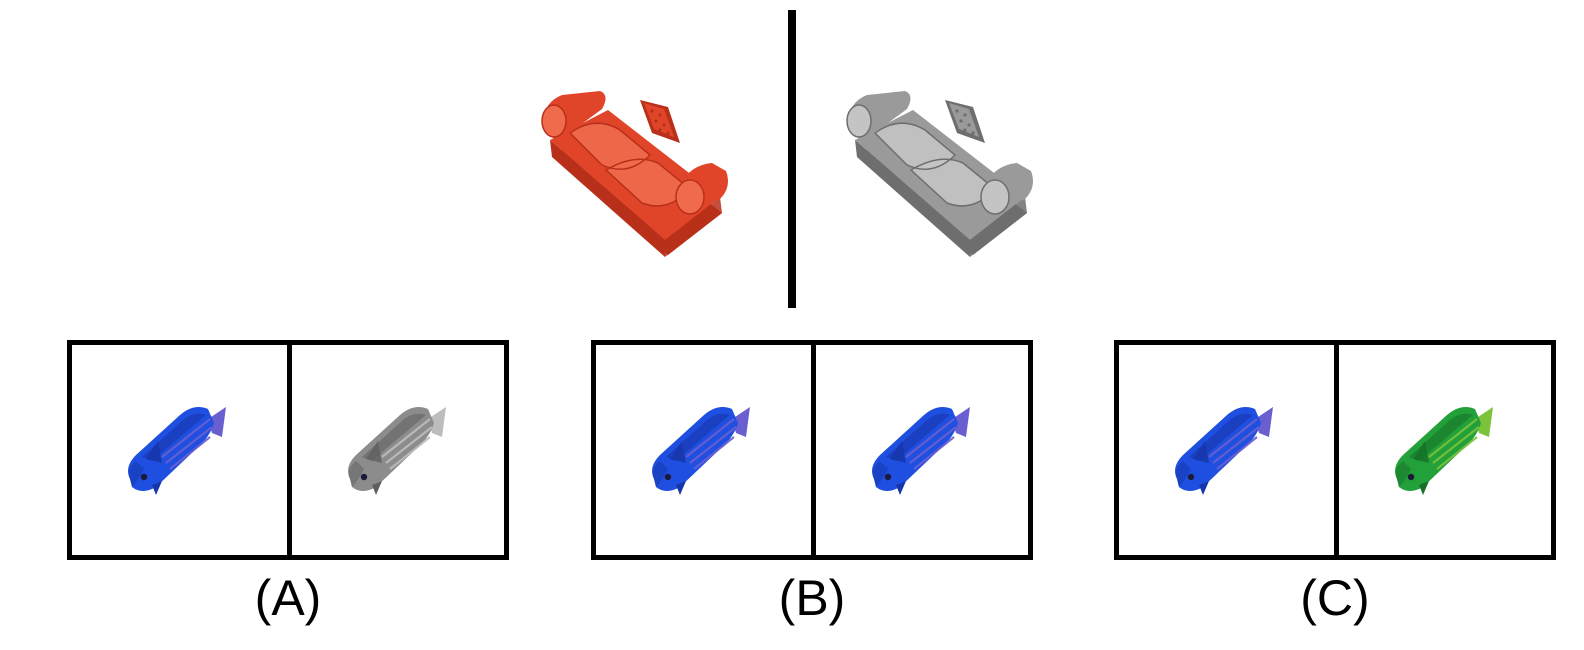  I want to click on option-a-left-cell, so click(179, 450).